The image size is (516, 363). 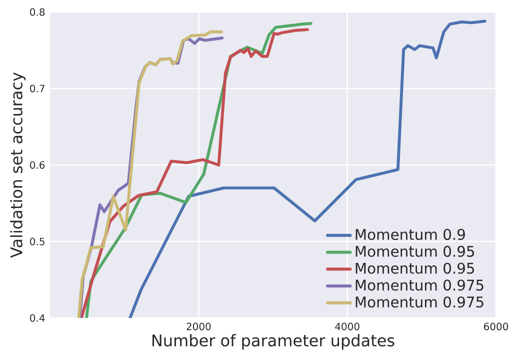 I want to click on y-tick-label: 0.8, so click(x=37, y=12).